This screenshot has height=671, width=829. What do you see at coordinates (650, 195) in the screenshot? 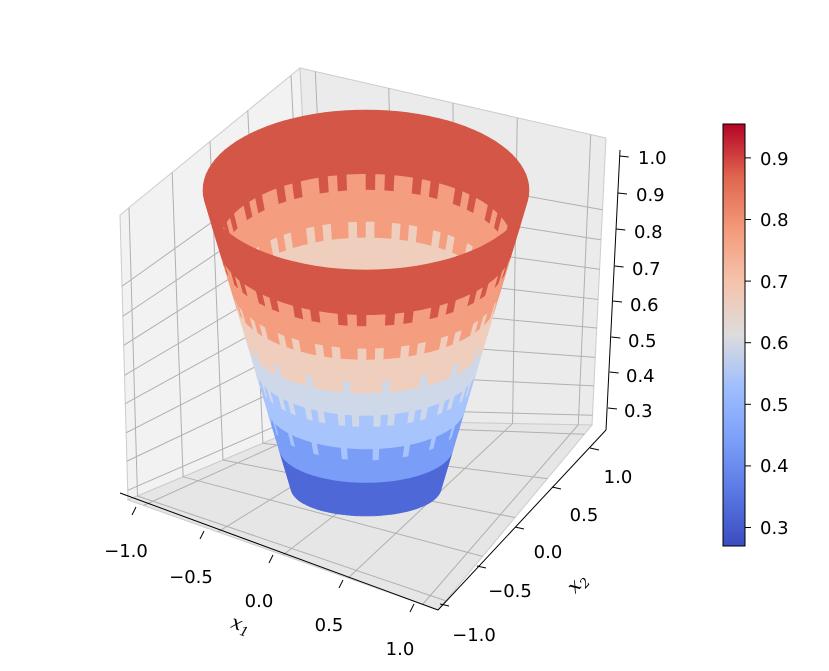
I see `z-tick-label: 0.9` at bounding box center [650, 195].